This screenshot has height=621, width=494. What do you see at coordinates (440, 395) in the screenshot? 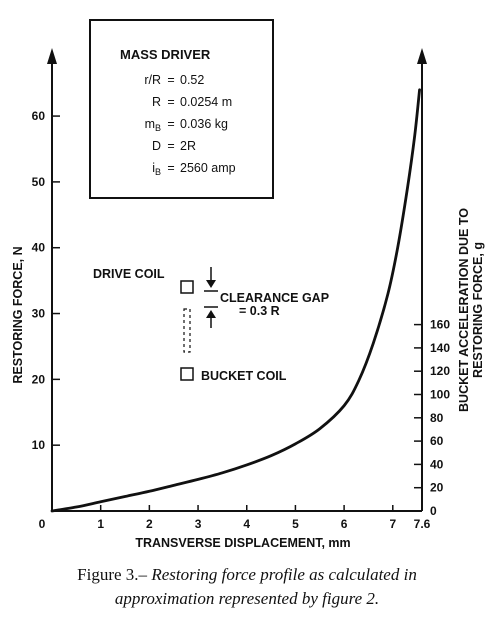
I see `y-right-tick-label: 100` at bounding box center [440, 395].